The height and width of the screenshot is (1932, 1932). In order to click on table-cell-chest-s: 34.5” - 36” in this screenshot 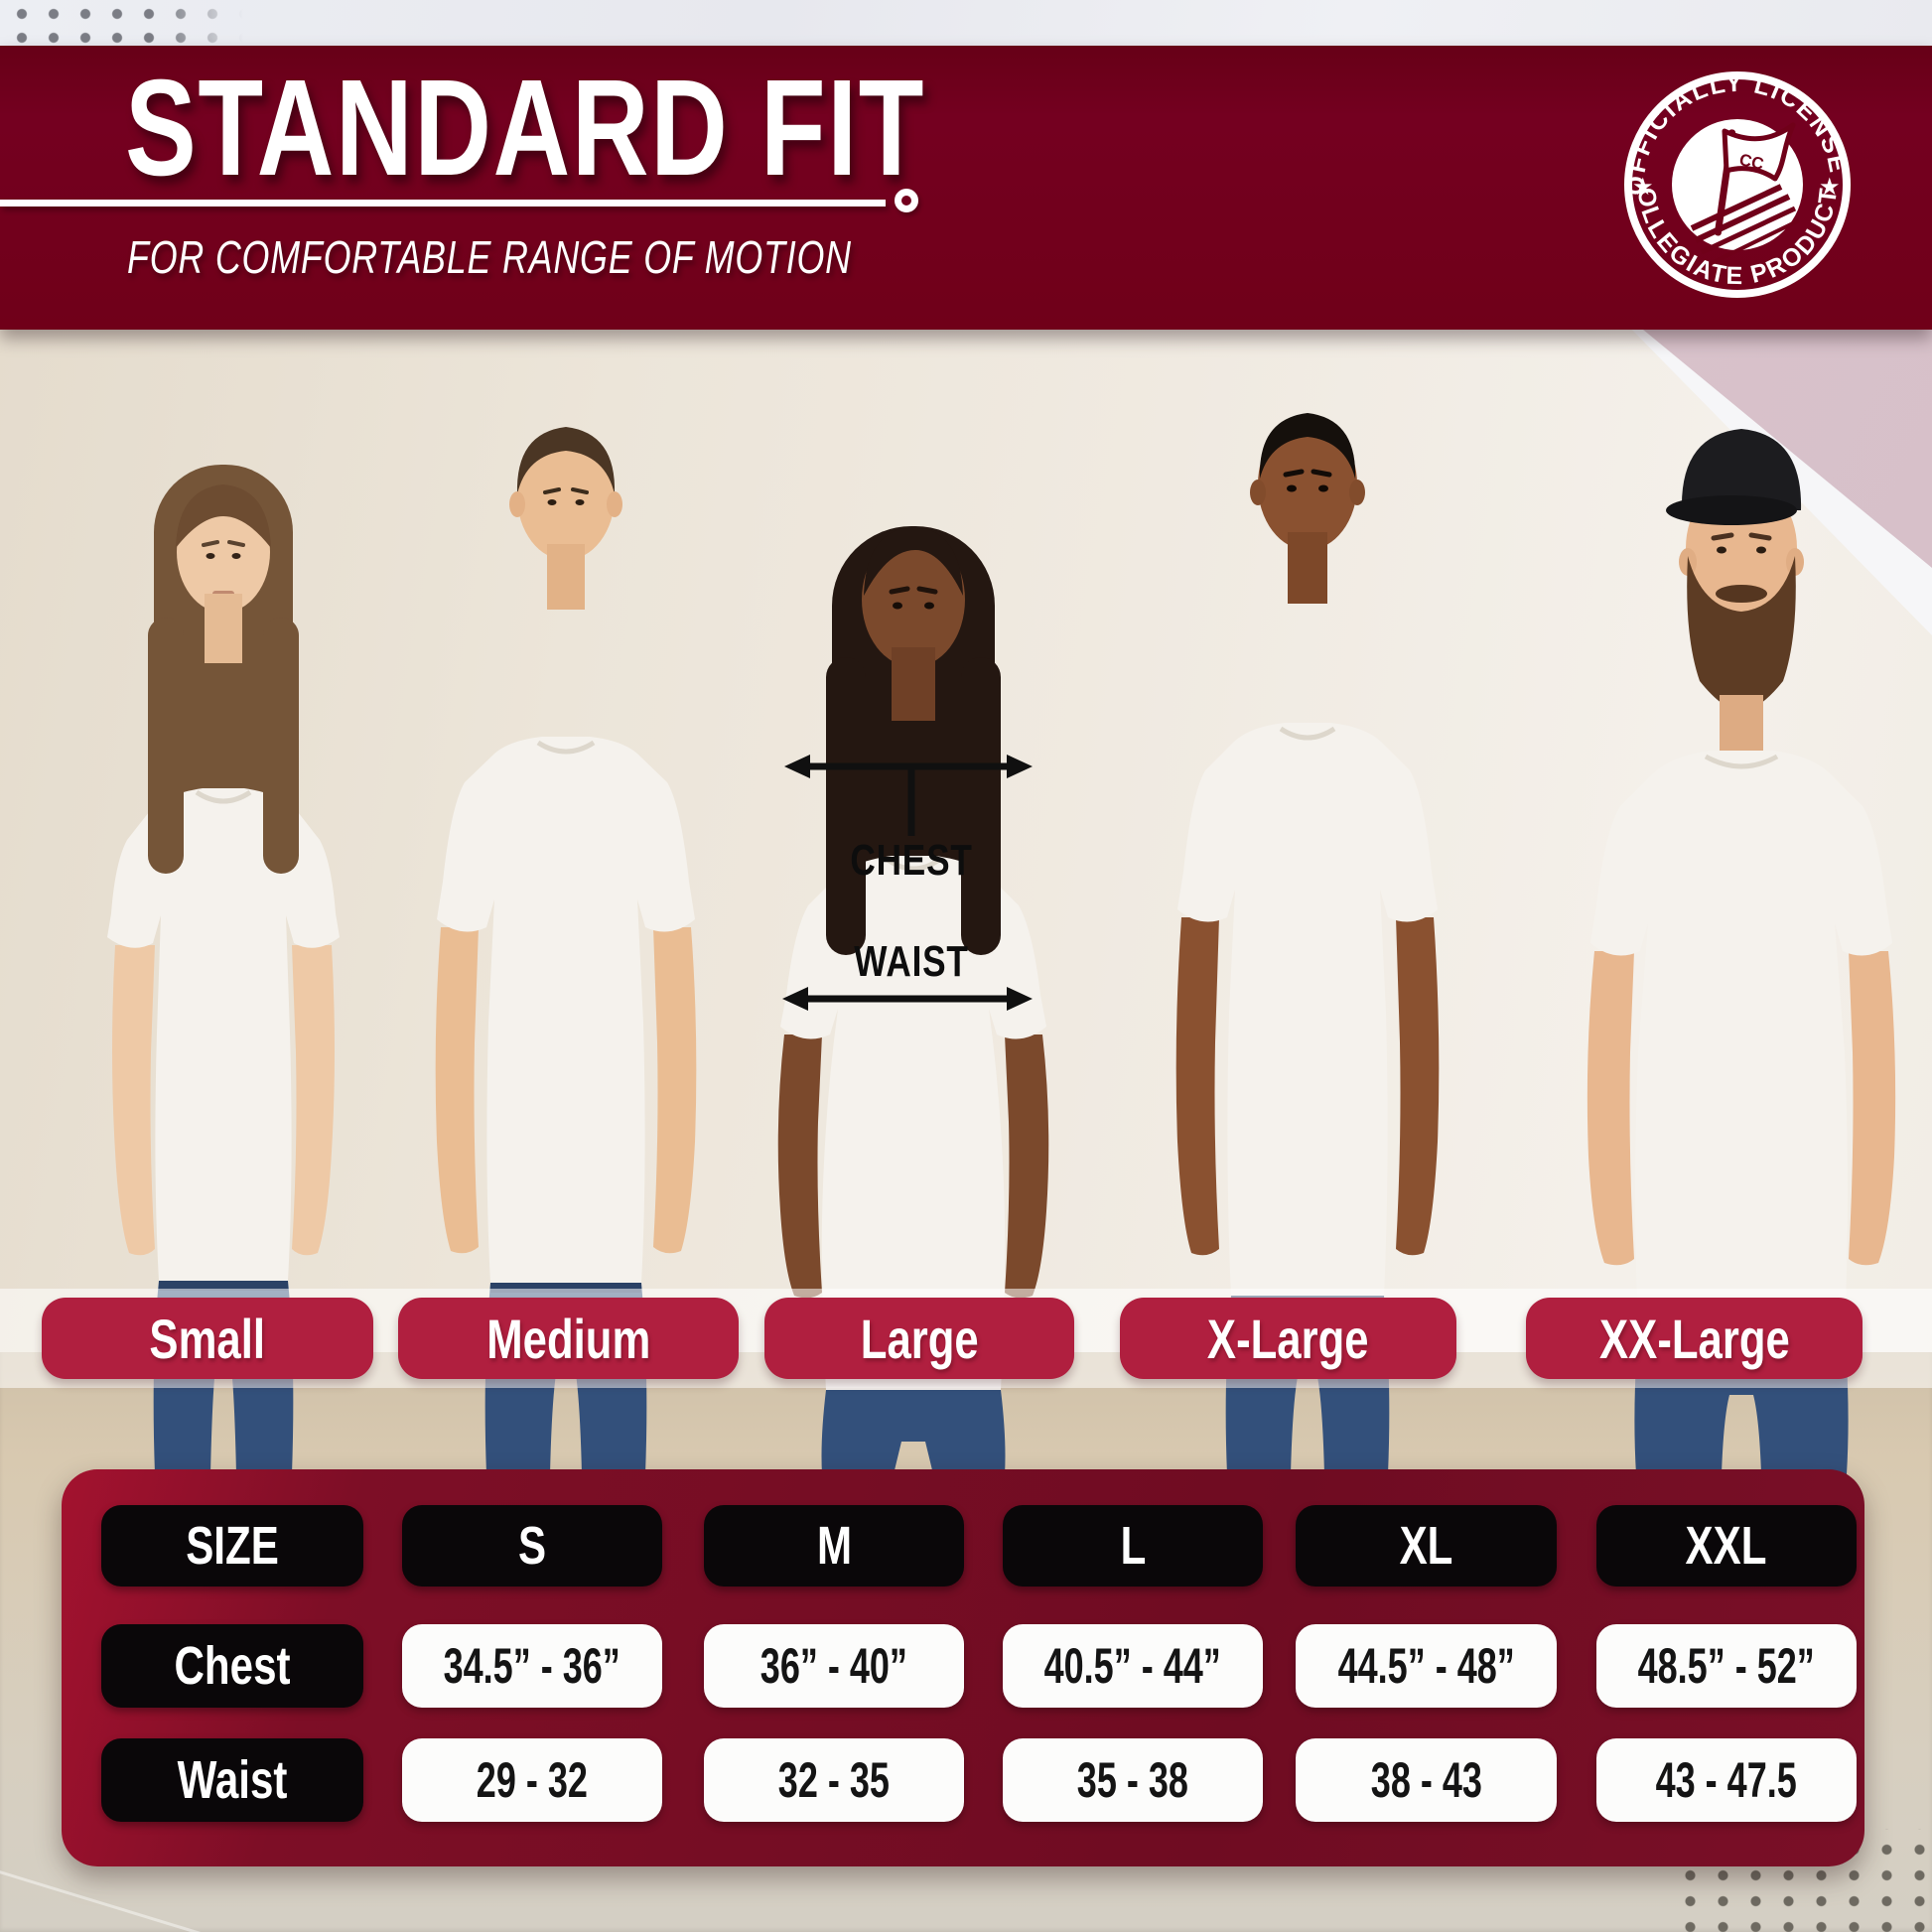, I will do `click(532, 1666)`.